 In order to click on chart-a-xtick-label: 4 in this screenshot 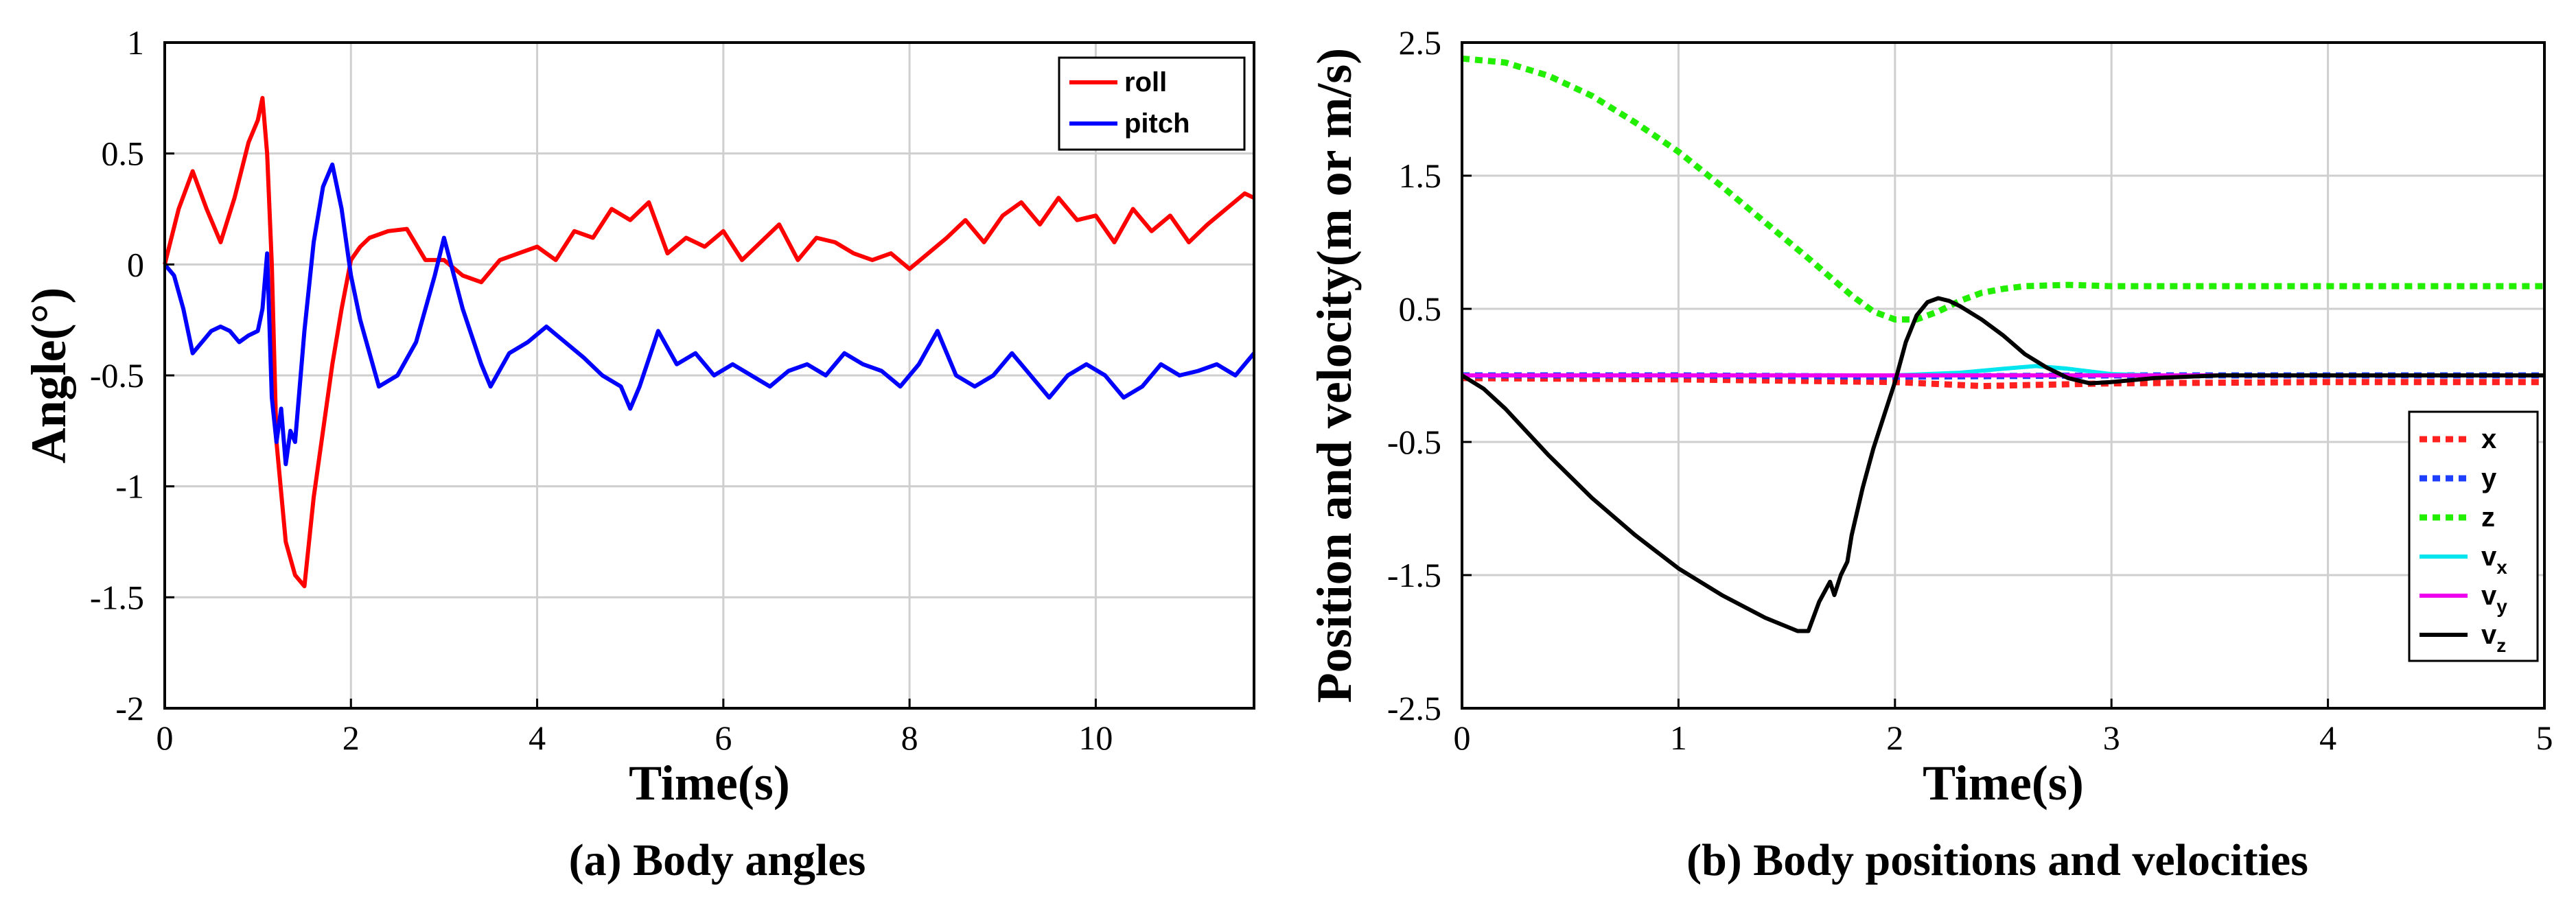, I will do `click(537, 738)`.